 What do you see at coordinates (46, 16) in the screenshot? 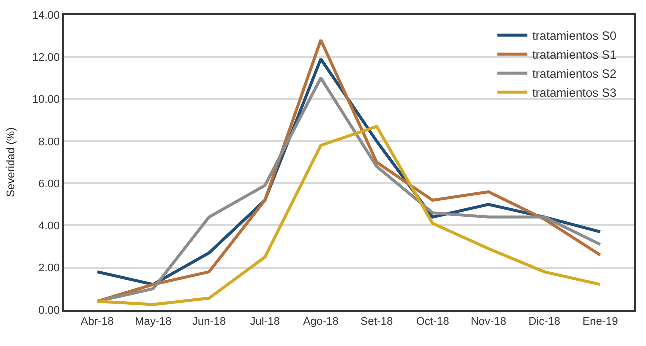
I see `y-tick-label: 14.00` at bounding box center [46, 16].